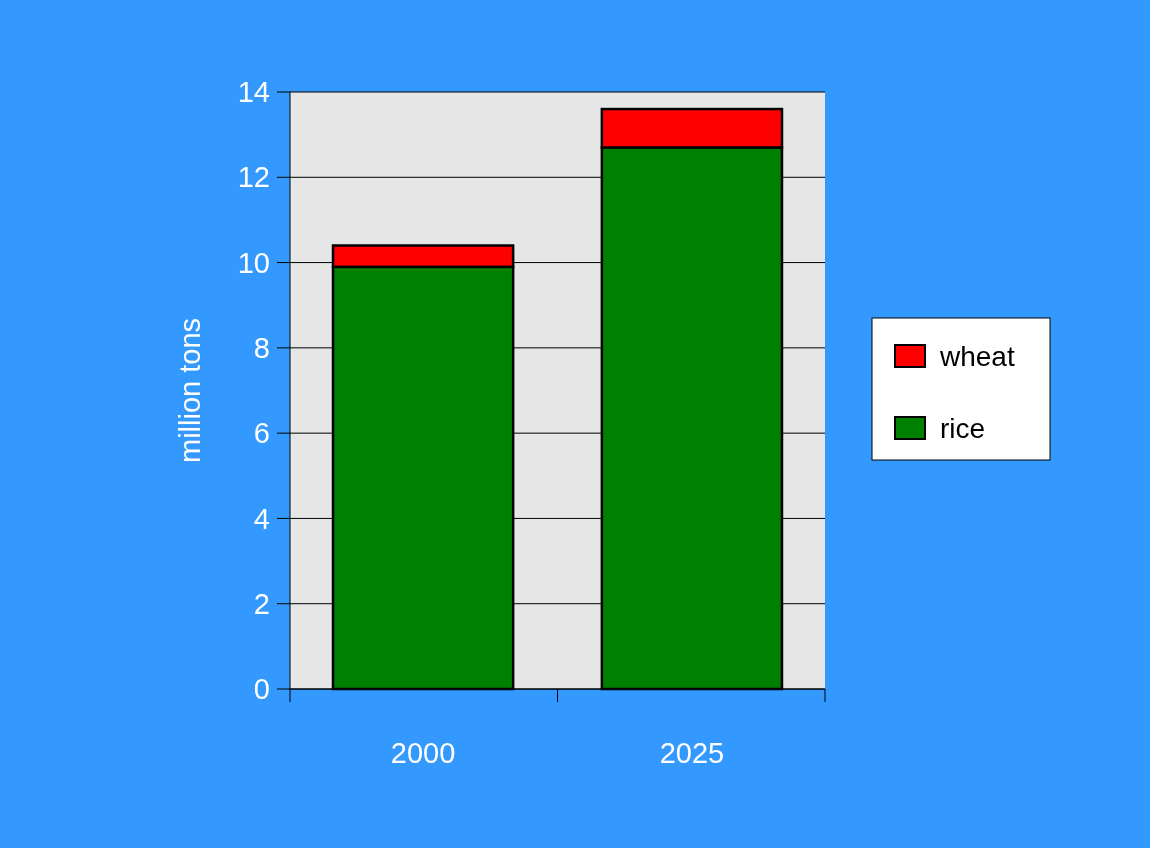  What do you see at coordinates (423, 753) in the screenshot?
I see `x-tick-label: 2000` at bounding box center [423, 753].